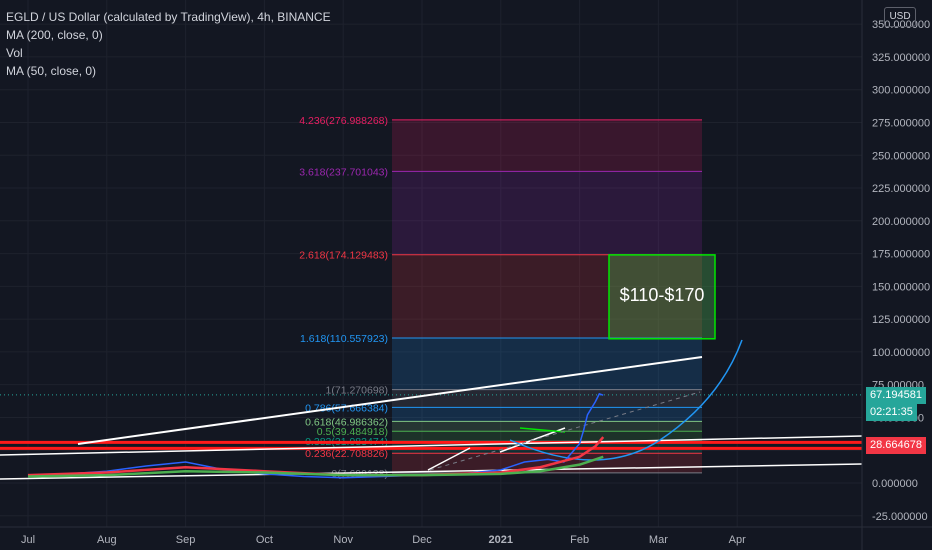 This screenshot has width=932, height=550. I want to click on price-series, so click(316, 435).